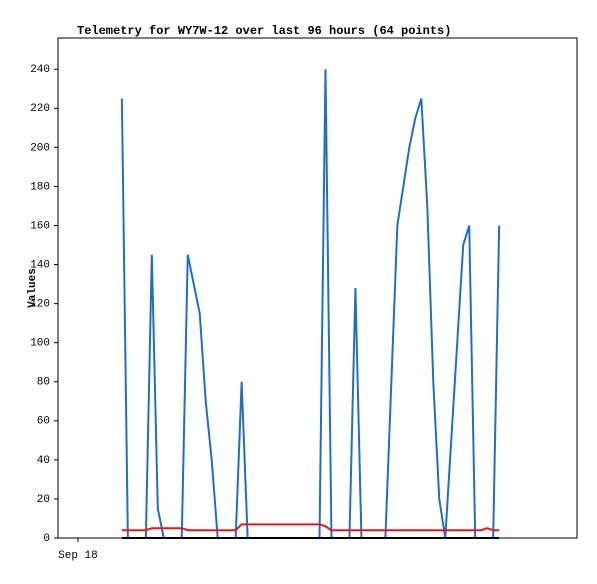 The height and width of the screenshot is (584, 597). What do you see at coordinates (40, 265) in the screenshot?
I see `y-tick-label: 140` at bounding box center [40, 265].